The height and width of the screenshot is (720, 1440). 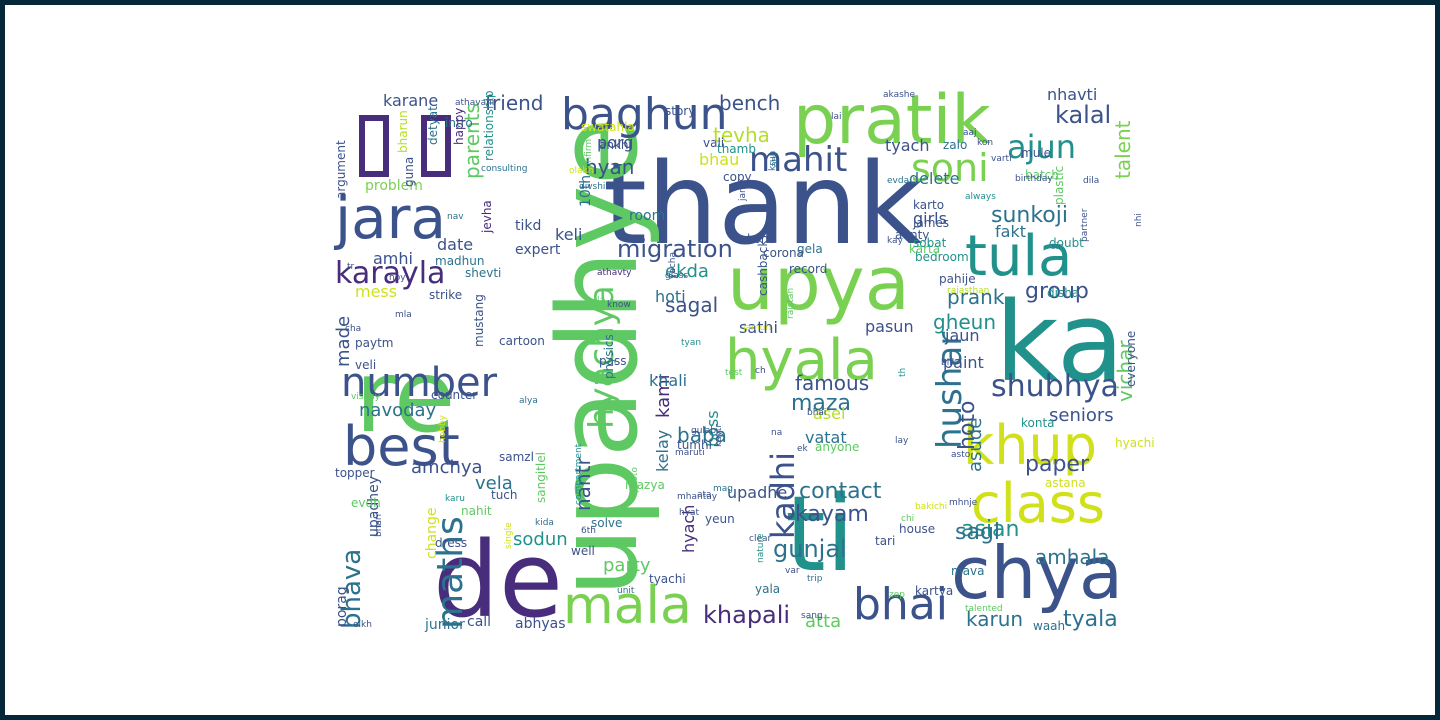 What do you see at coordinates (509, 535) in the screenshot?
I see `cloud-word: single` at bounding box center [509, 535].